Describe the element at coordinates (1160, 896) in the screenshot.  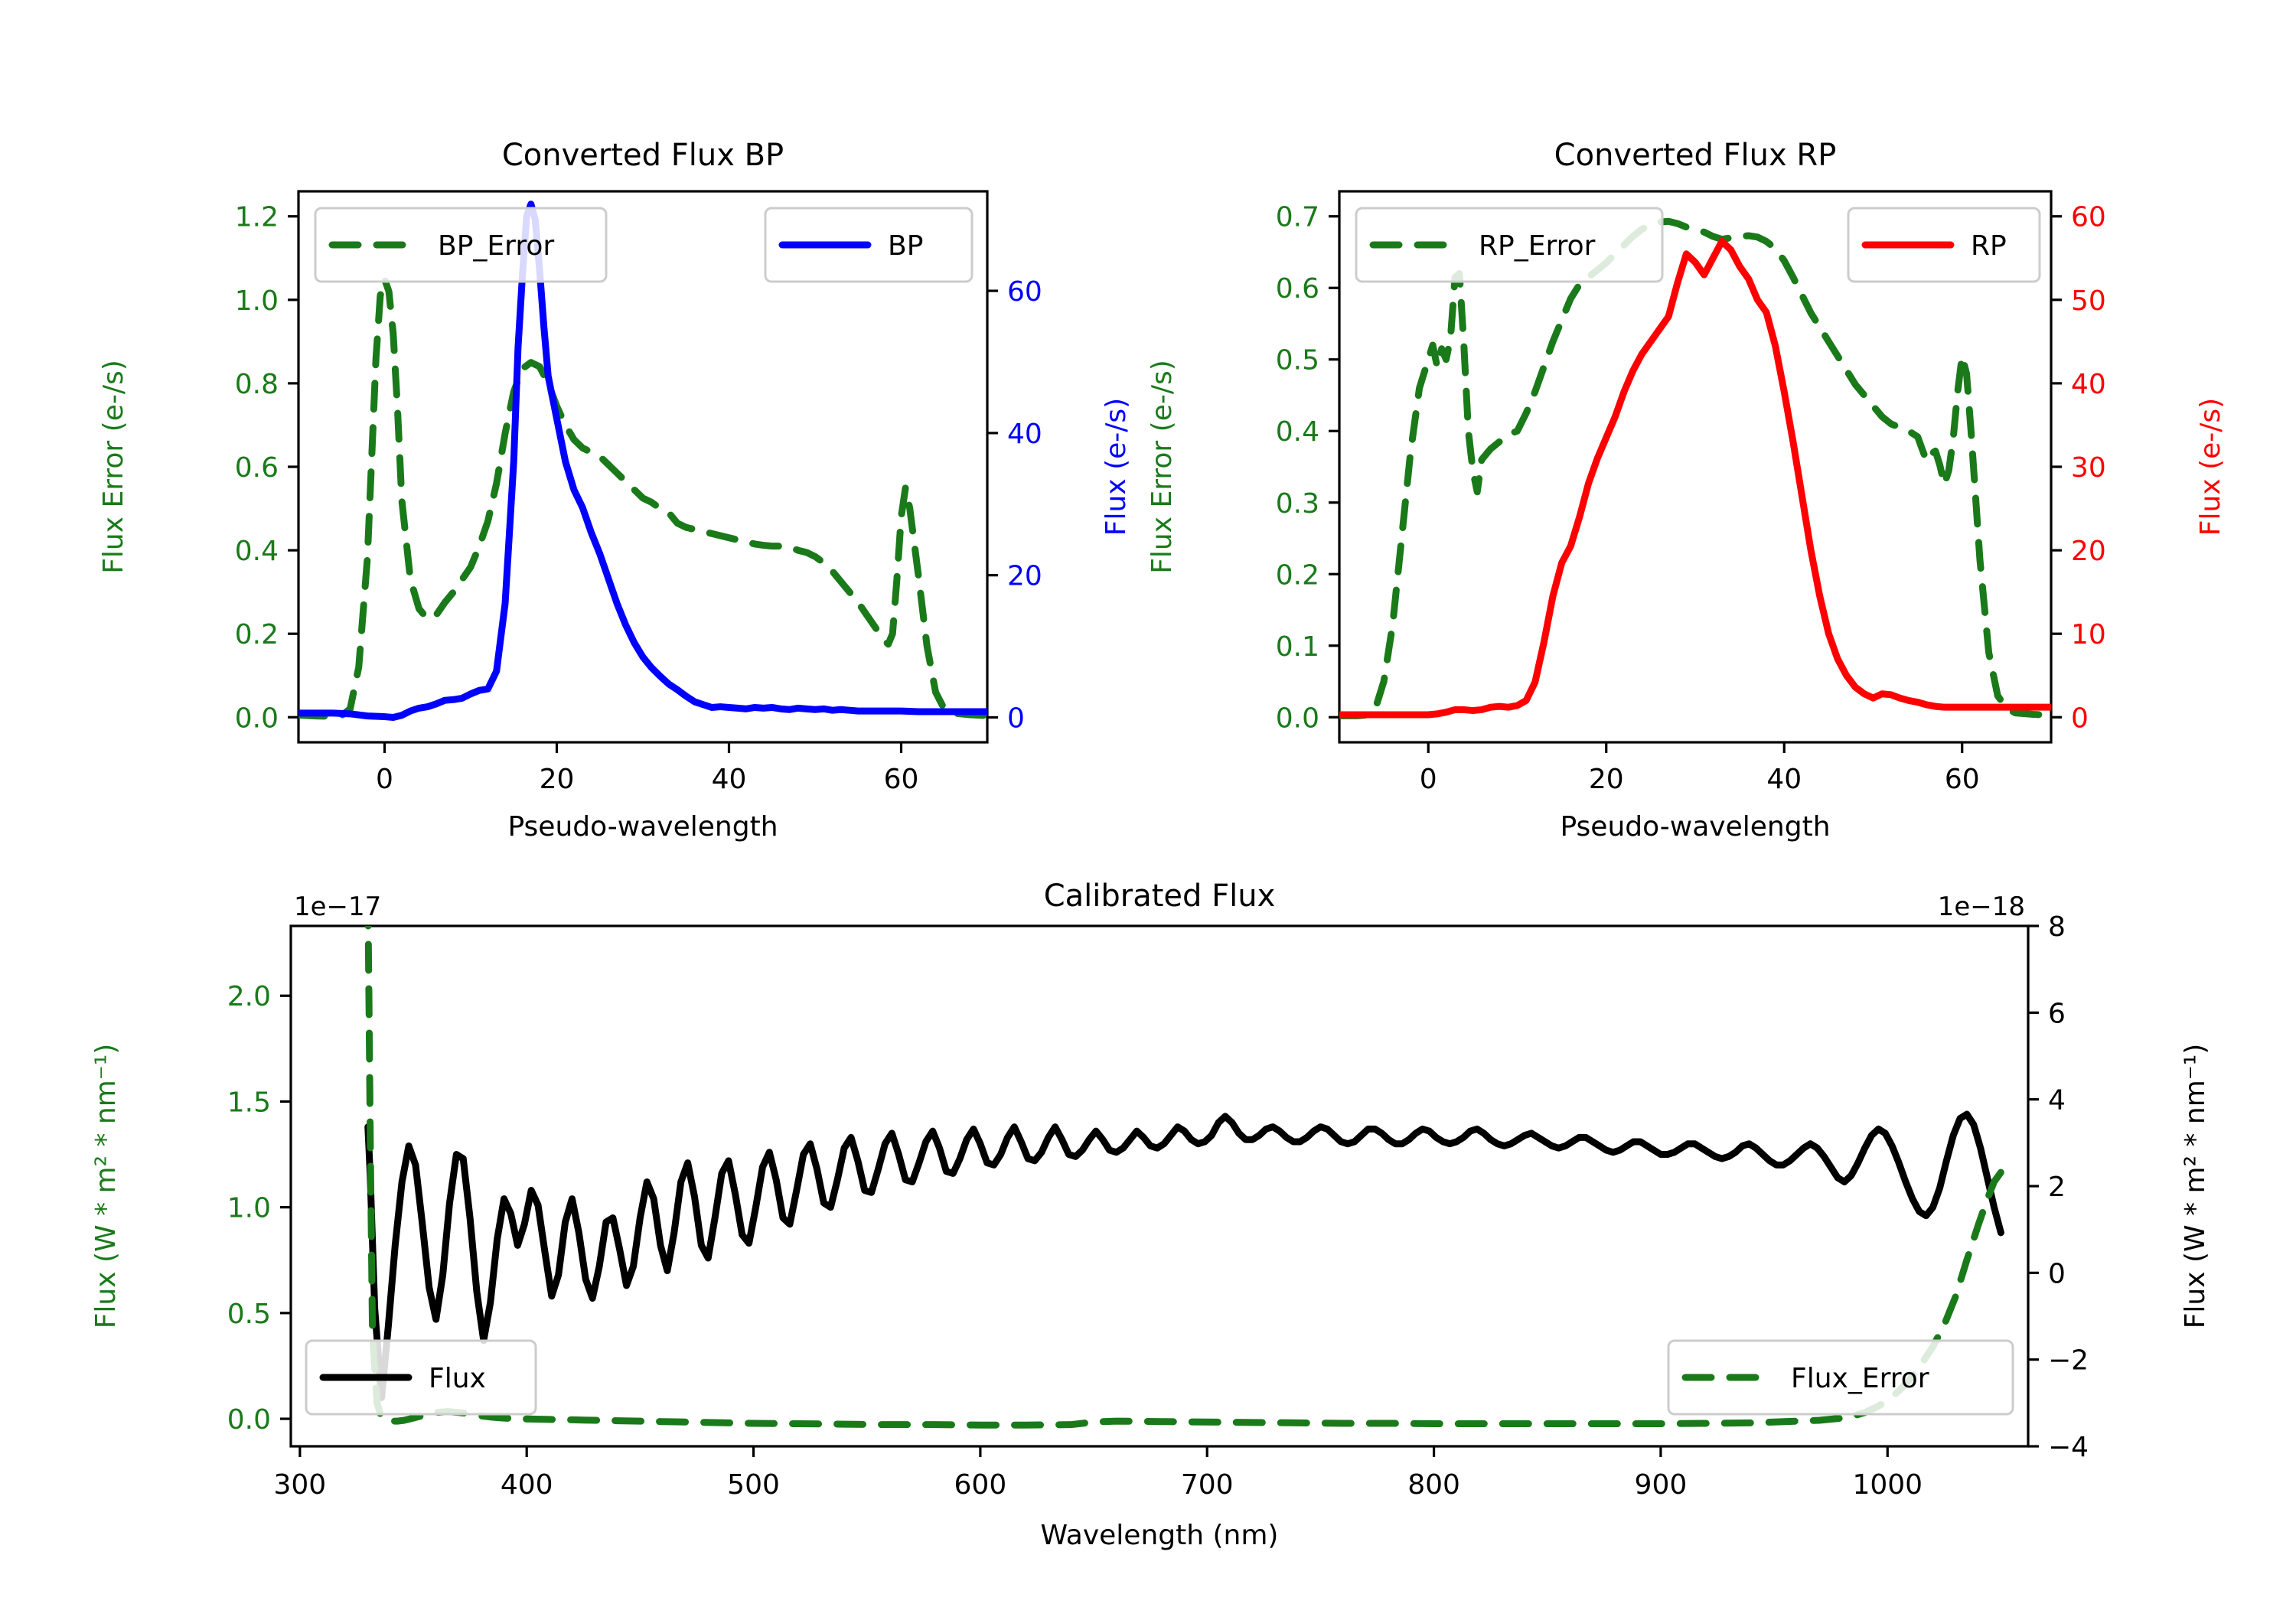
I see `chart-title: Calibrated Flux` at that location.